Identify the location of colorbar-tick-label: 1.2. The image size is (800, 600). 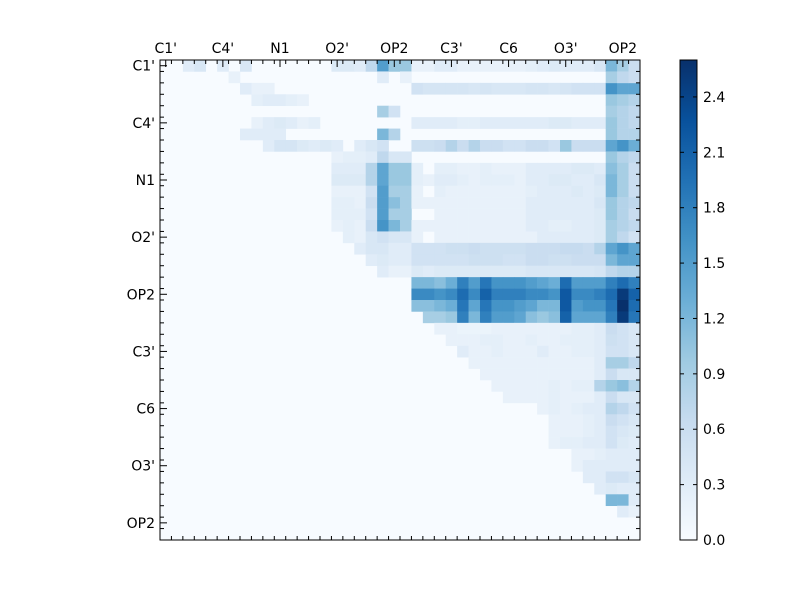
(714, 319).